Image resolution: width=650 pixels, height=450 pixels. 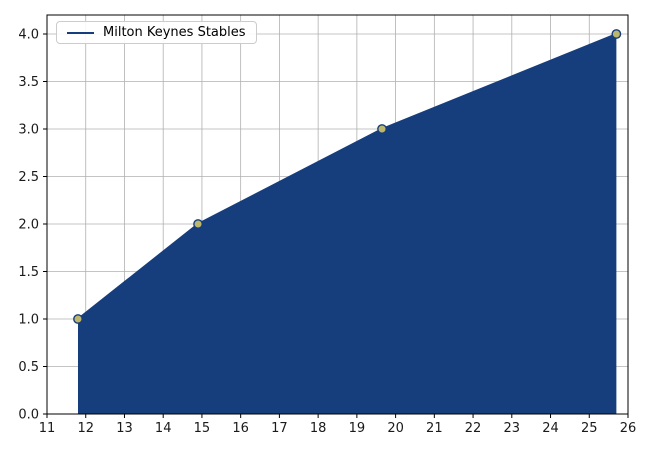 I want to click on x-axis: 11 12 13 14 15 16 17 18 19 20 21 22 23 24 25 26, so click(x=338, y=425).